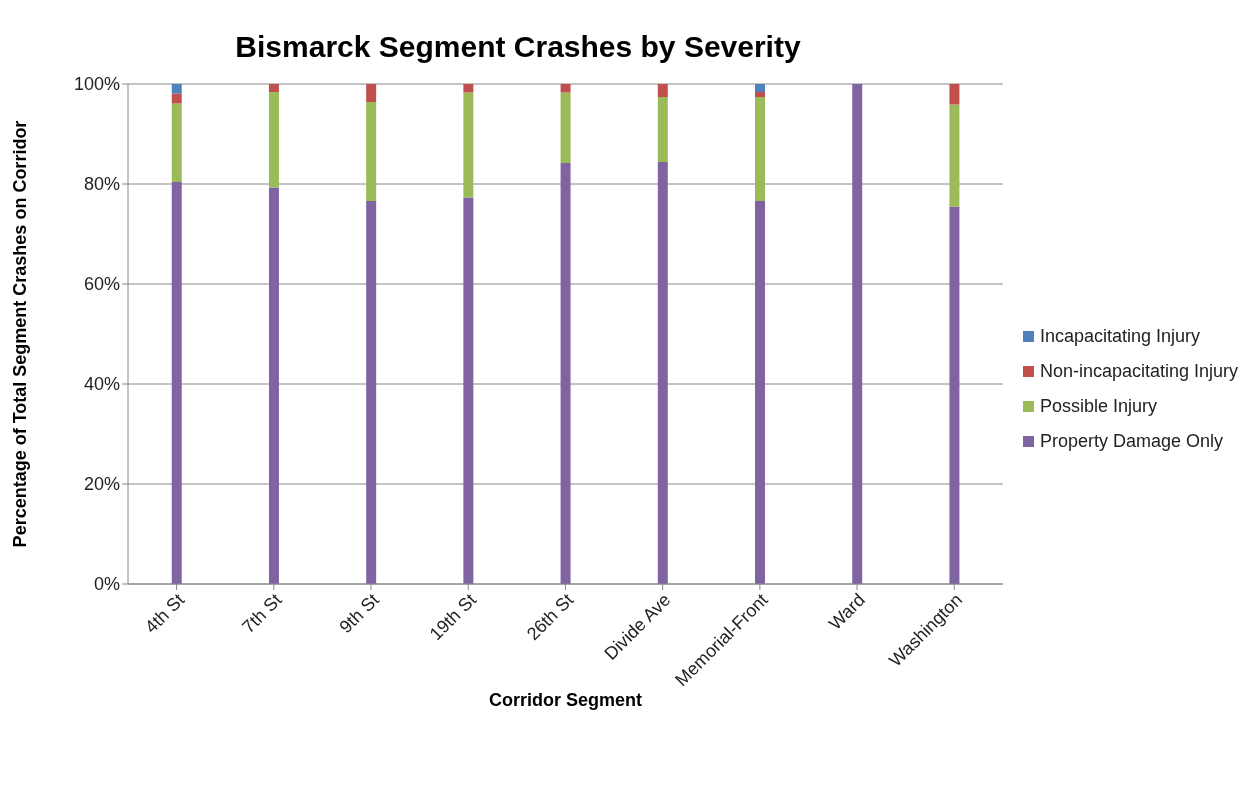 The height and width of the screenshot is (809, 1260). I want to click on x-tick-label: 7th St, so click(262, 613).